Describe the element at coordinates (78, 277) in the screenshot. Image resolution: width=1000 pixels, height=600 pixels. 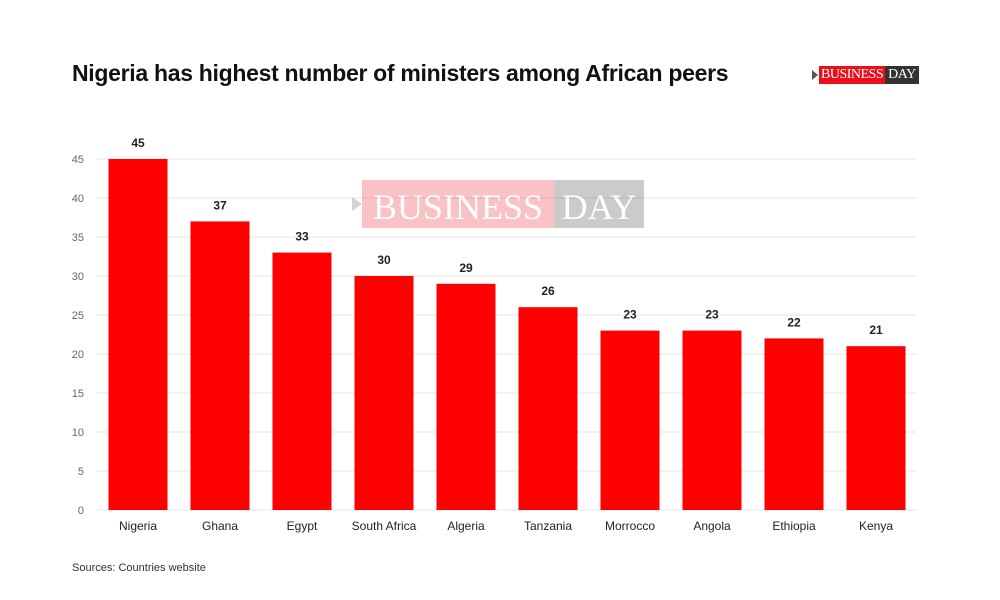
I see `y-tick-label: 30` at that location.